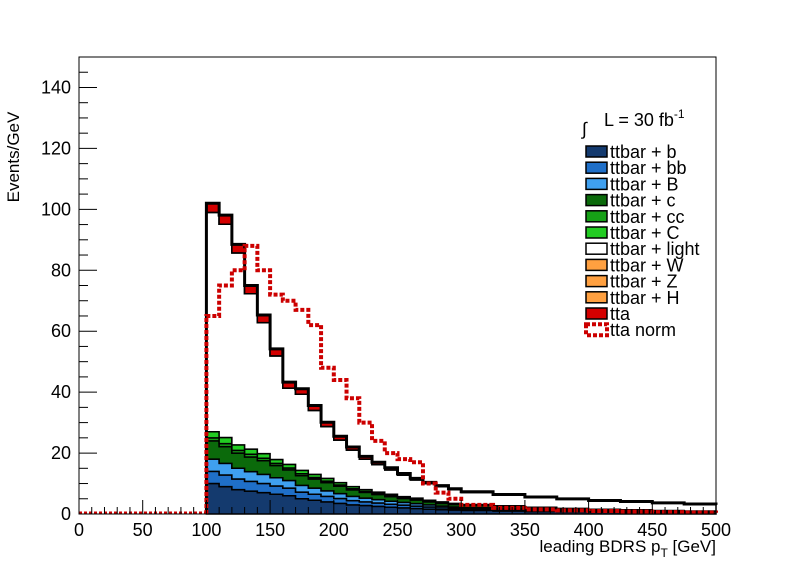 The height and width of the screenshot is (572, 796). I want to click on legend-label: ttbar + C, so click(645, 233).